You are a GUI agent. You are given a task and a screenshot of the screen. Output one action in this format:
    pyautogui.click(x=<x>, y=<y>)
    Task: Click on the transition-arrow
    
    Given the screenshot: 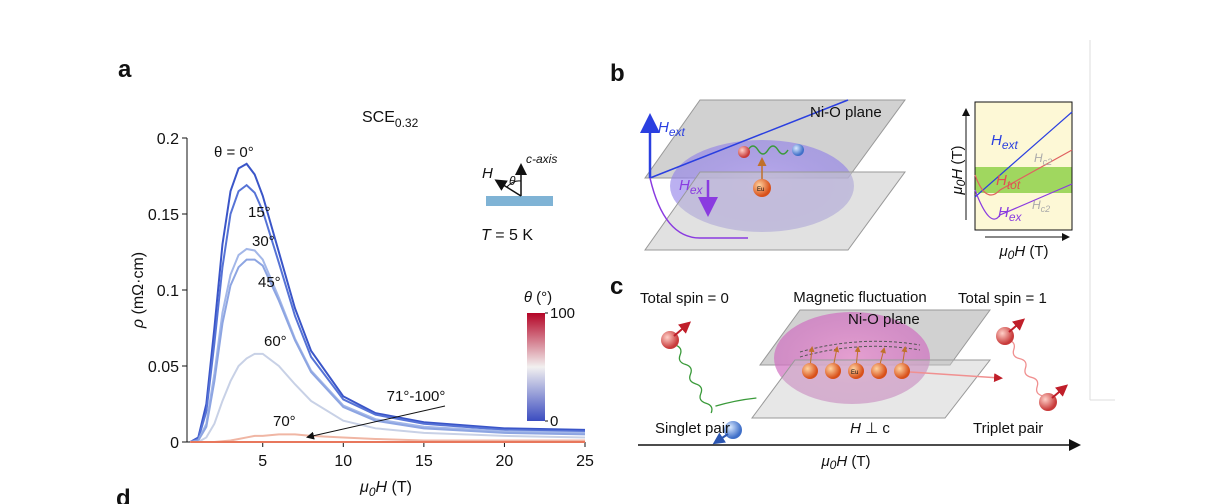 What is the action you would take?
    pyautogui.click(x=956, y=377)
    